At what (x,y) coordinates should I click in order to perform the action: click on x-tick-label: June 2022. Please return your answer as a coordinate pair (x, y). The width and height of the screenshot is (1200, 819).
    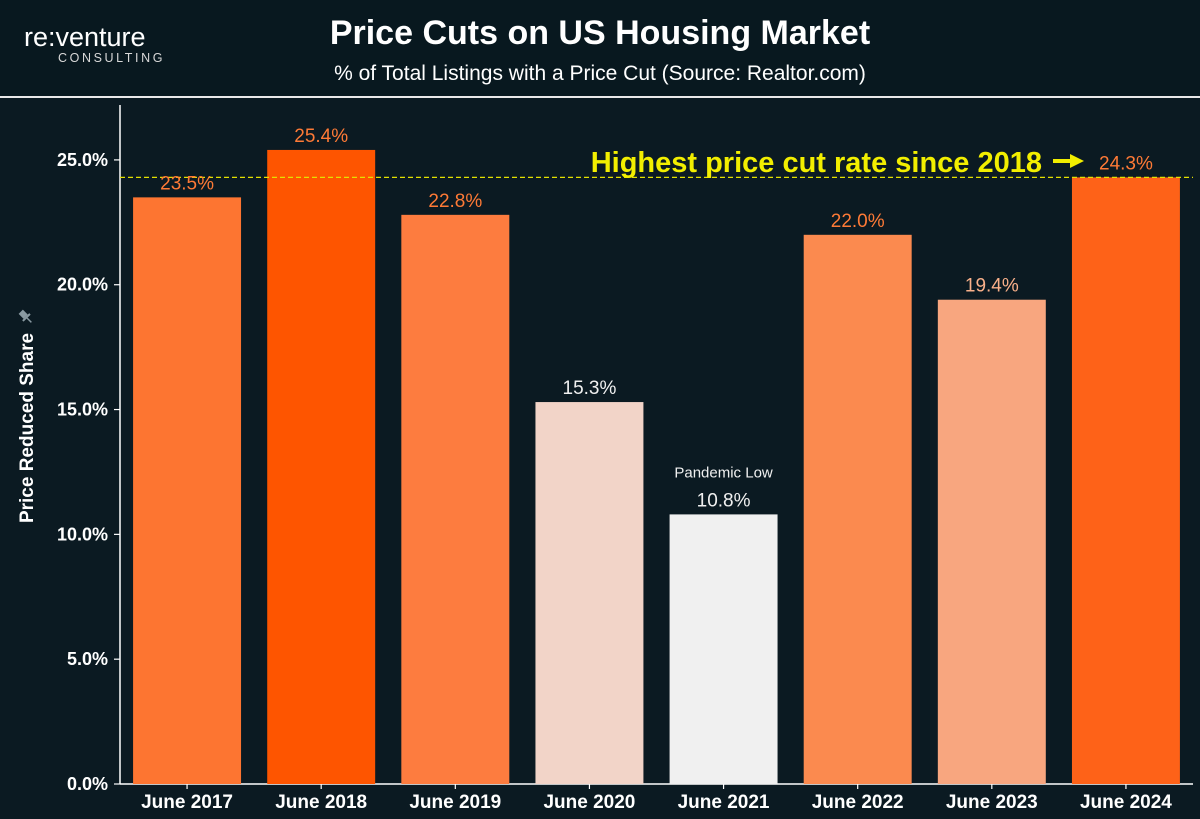
    Looking at the image, I should click on (858, 802).